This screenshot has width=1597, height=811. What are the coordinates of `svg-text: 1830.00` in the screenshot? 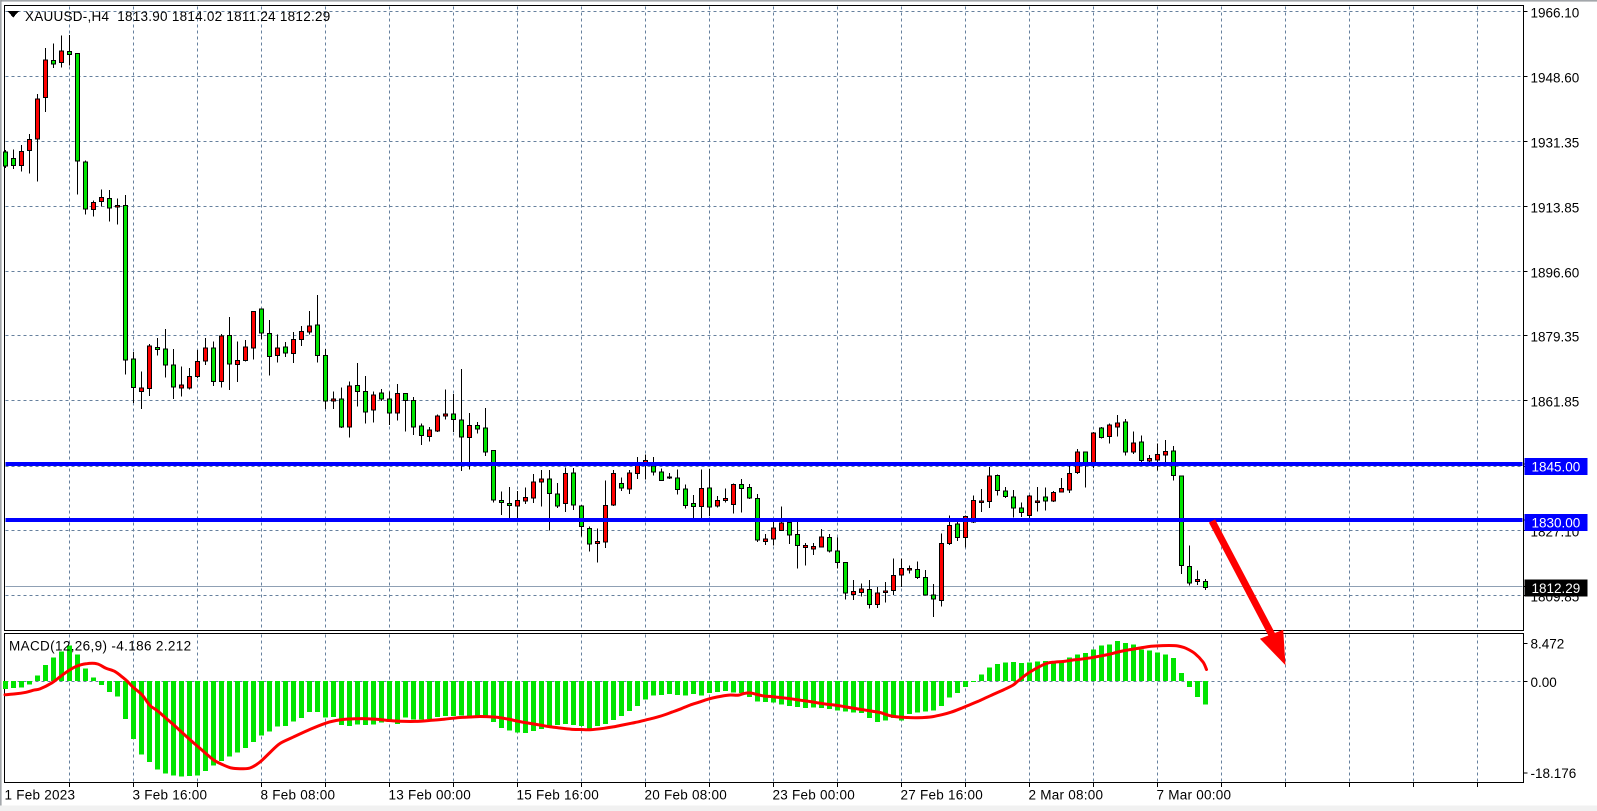 It's located at (1556, 523).